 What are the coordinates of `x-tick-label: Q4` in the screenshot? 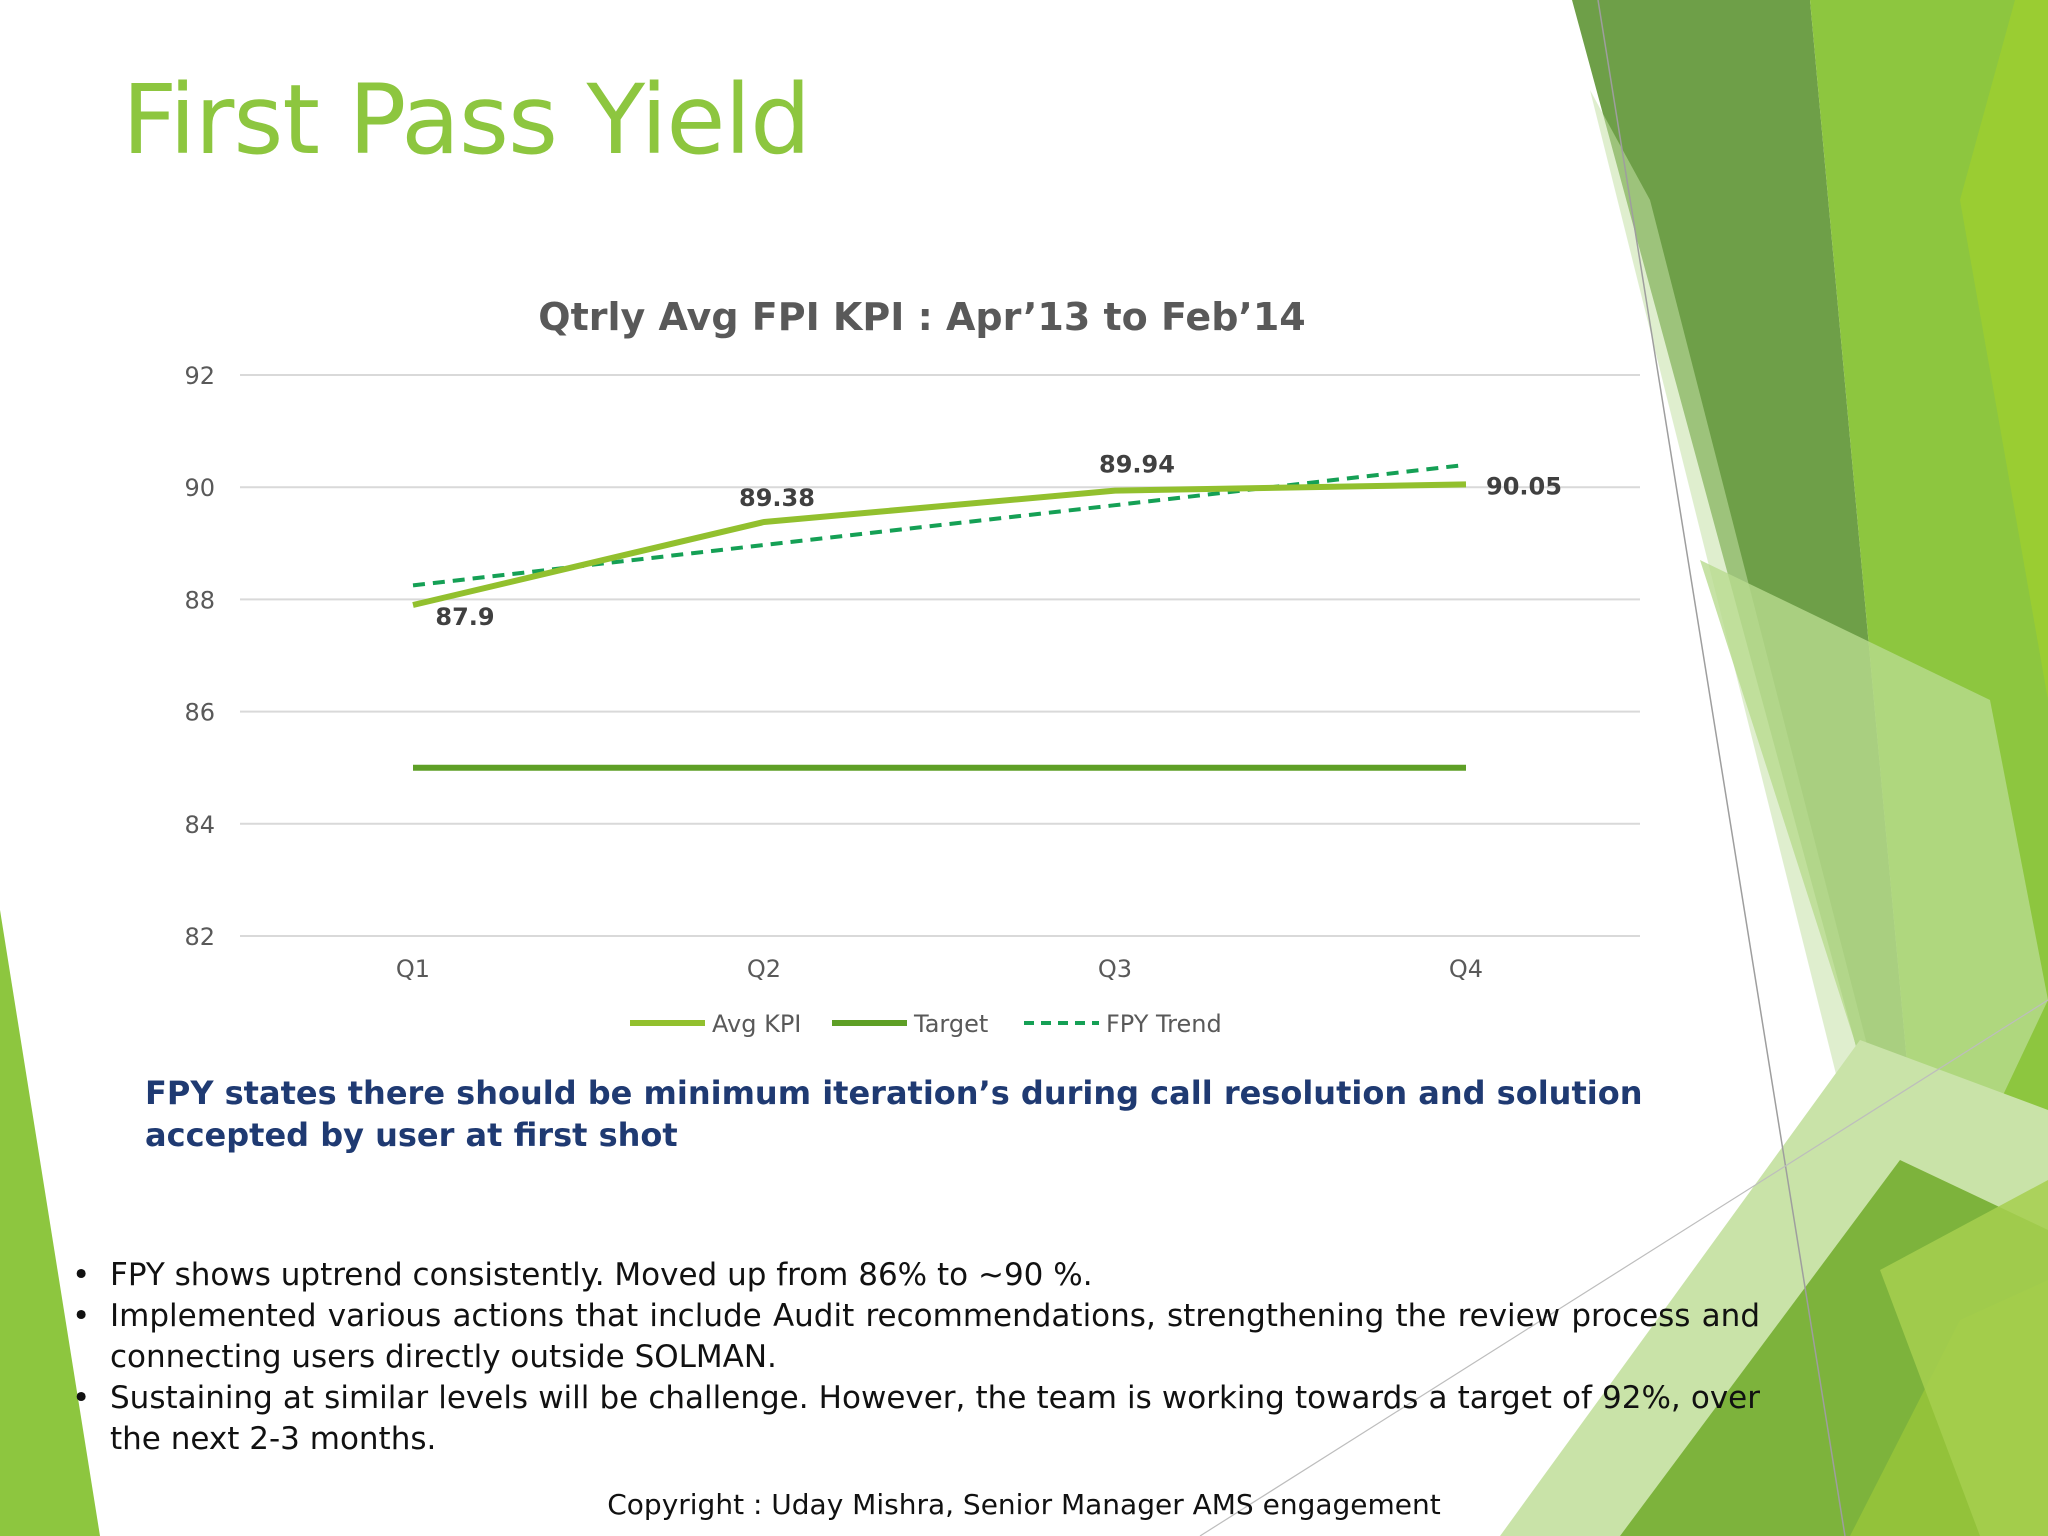 It's located at (1466, 969).